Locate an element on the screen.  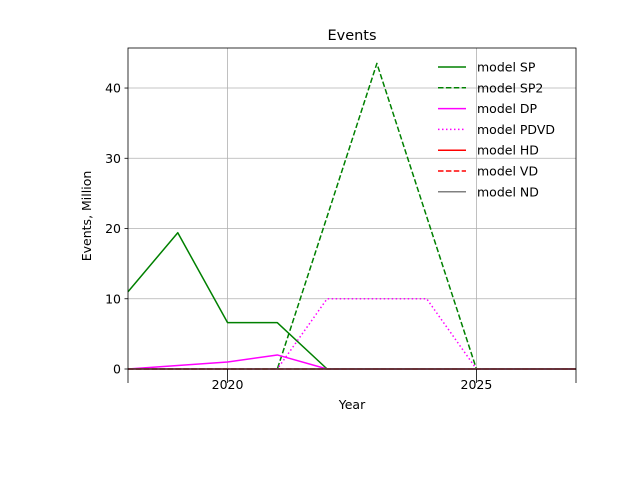
legend-label: model DP is located at coordinates (507, 108).